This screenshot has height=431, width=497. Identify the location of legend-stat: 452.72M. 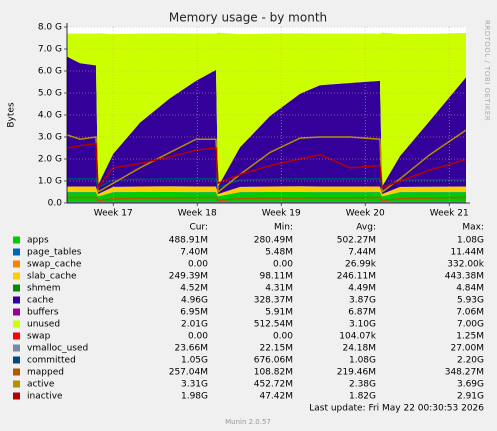
(273, 385).